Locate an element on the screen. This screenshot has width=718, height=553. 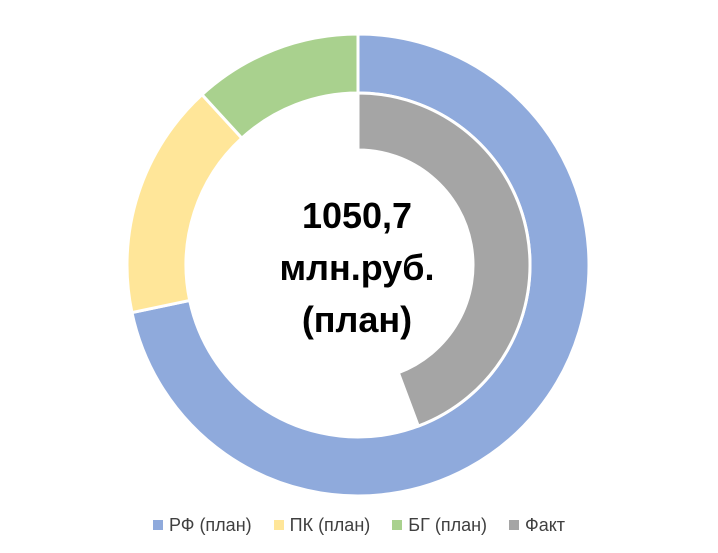
legend-item-pk: ПК (план) is located at coordinates (322, 525).